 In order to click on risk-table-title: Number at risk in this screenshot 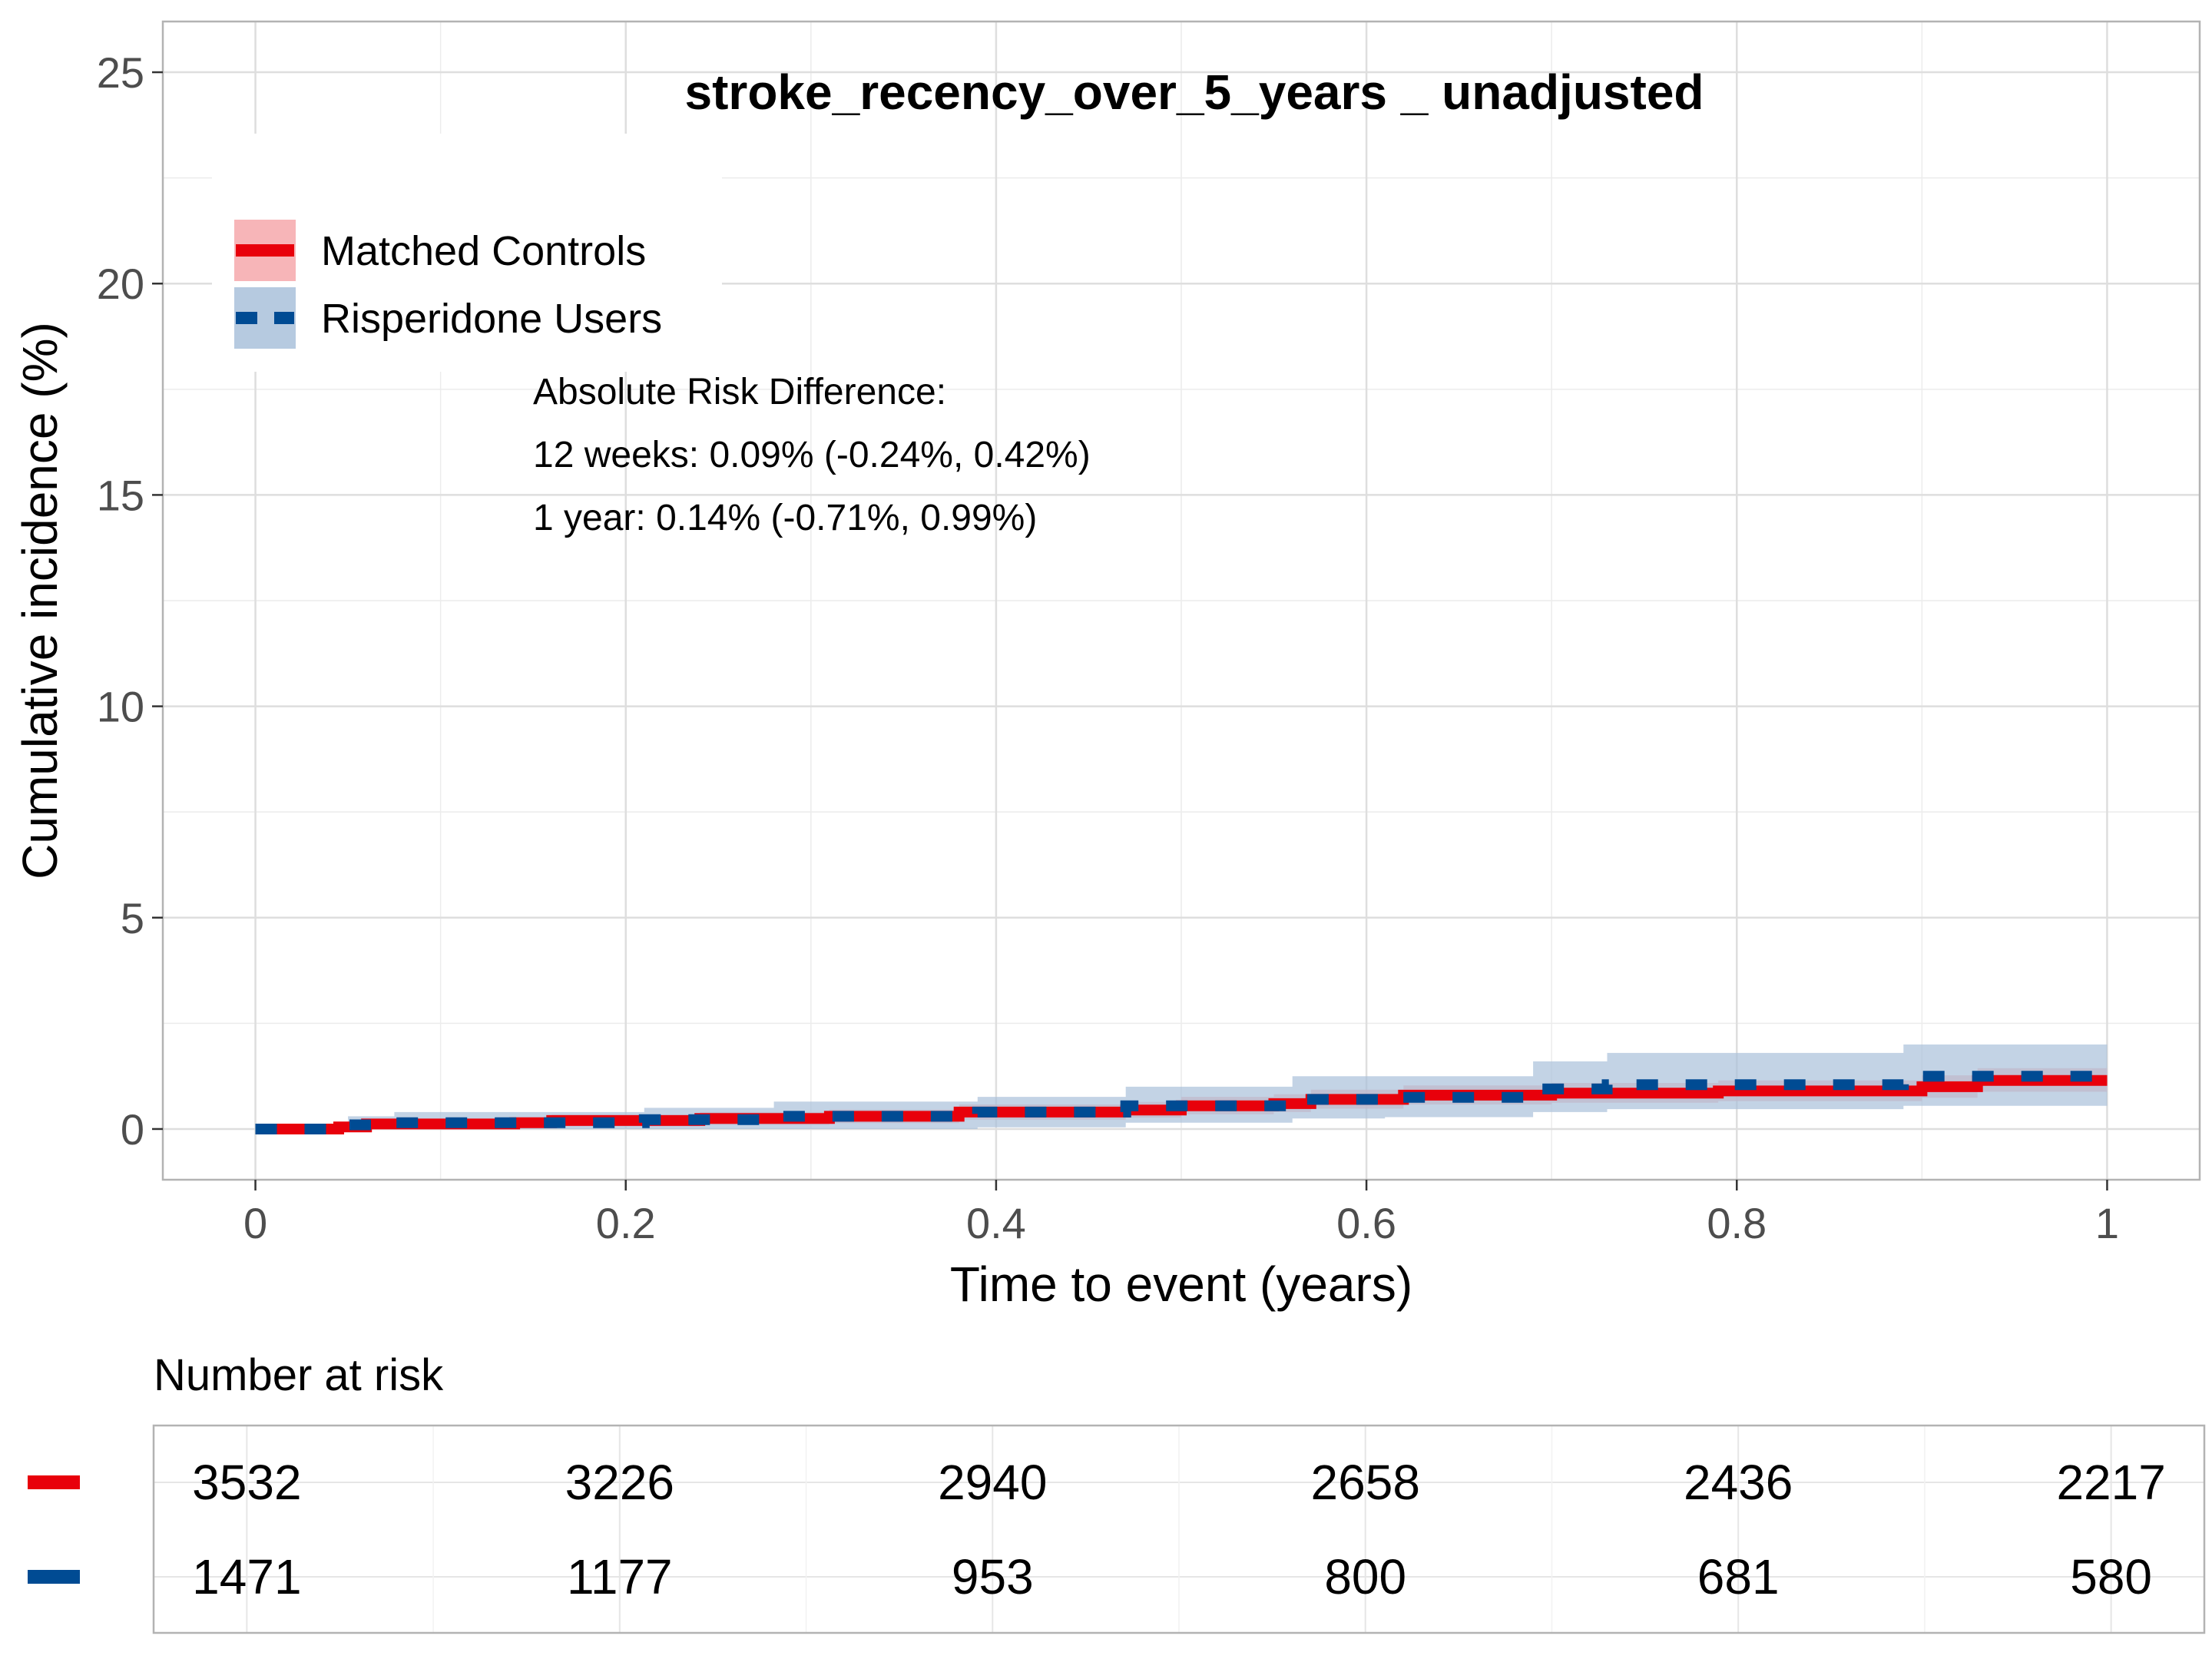, I will do `click(299, 1375)`.